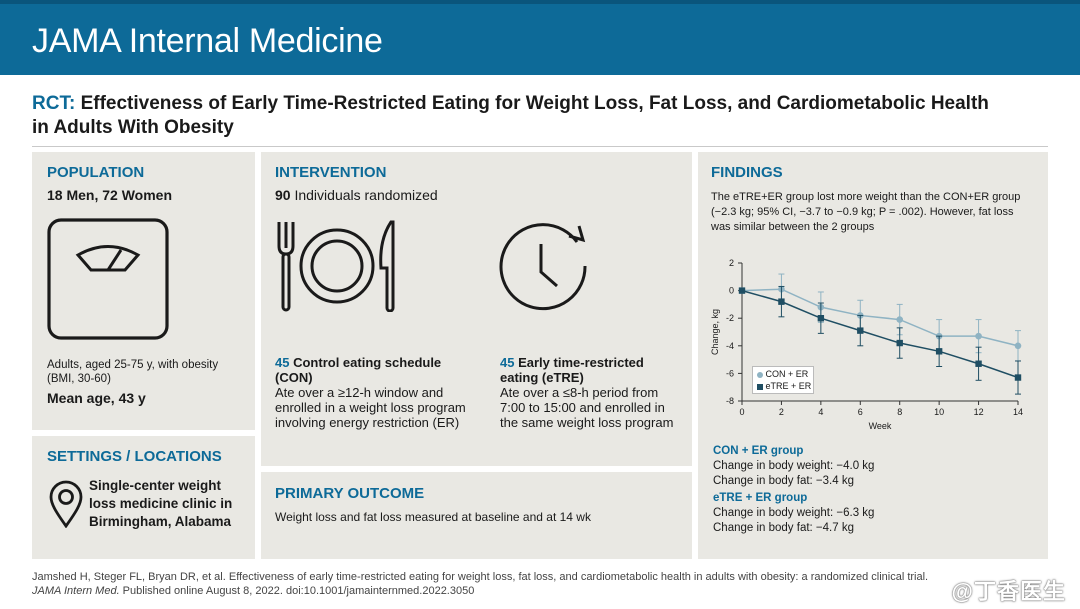  I want to click on con-label-line: 45 Control eating schedule (CON), so click(375, 370).